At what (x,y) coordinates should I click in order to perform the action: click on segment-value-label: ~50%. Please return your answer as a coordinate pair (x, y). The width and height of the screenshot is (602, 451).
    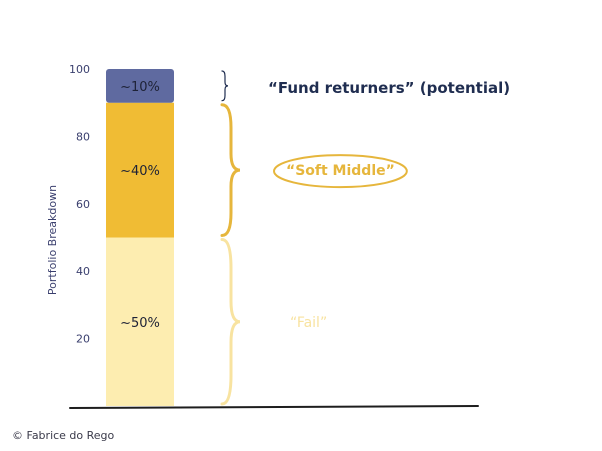
    Looking at the image, I should click on (140, 323).